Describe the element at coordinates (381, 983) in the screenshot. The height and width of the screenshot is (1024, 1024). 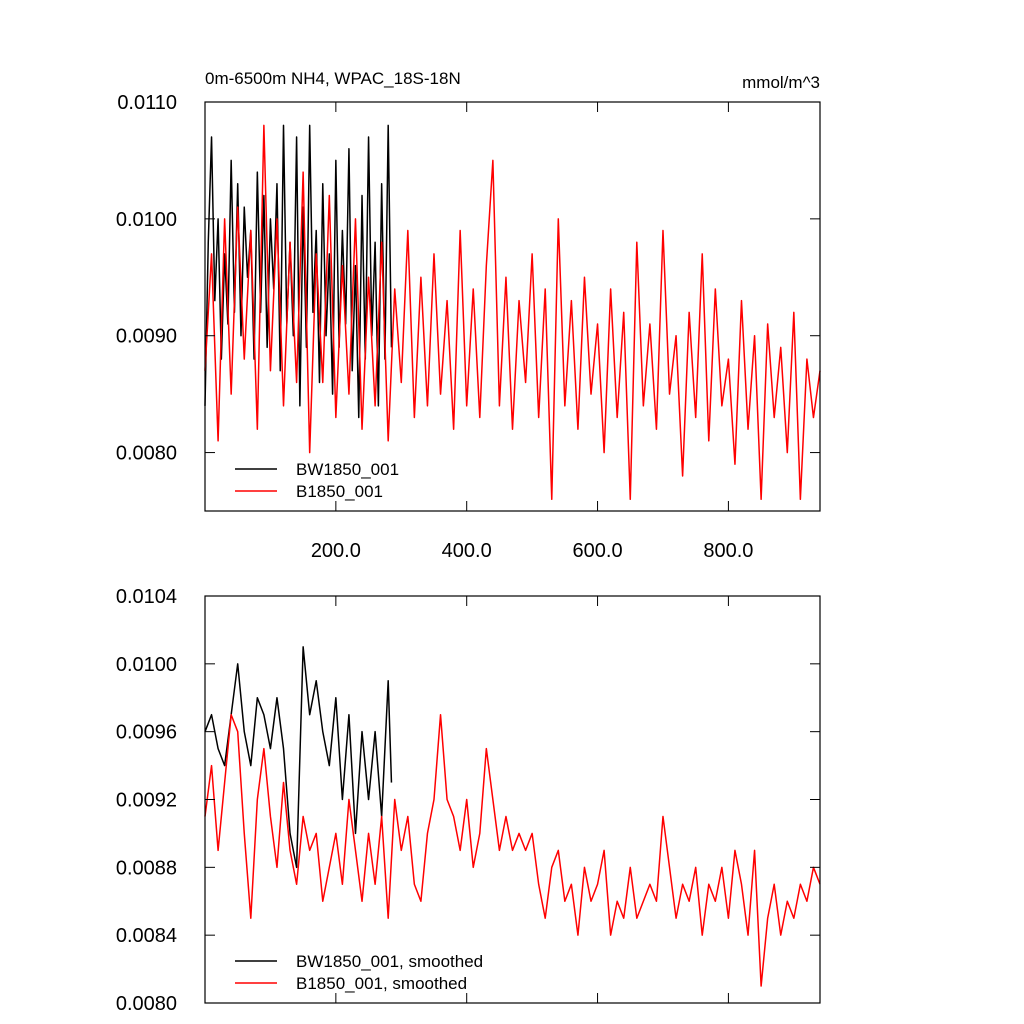
I see `legend-label: B1850_001, smoothed` at that location.